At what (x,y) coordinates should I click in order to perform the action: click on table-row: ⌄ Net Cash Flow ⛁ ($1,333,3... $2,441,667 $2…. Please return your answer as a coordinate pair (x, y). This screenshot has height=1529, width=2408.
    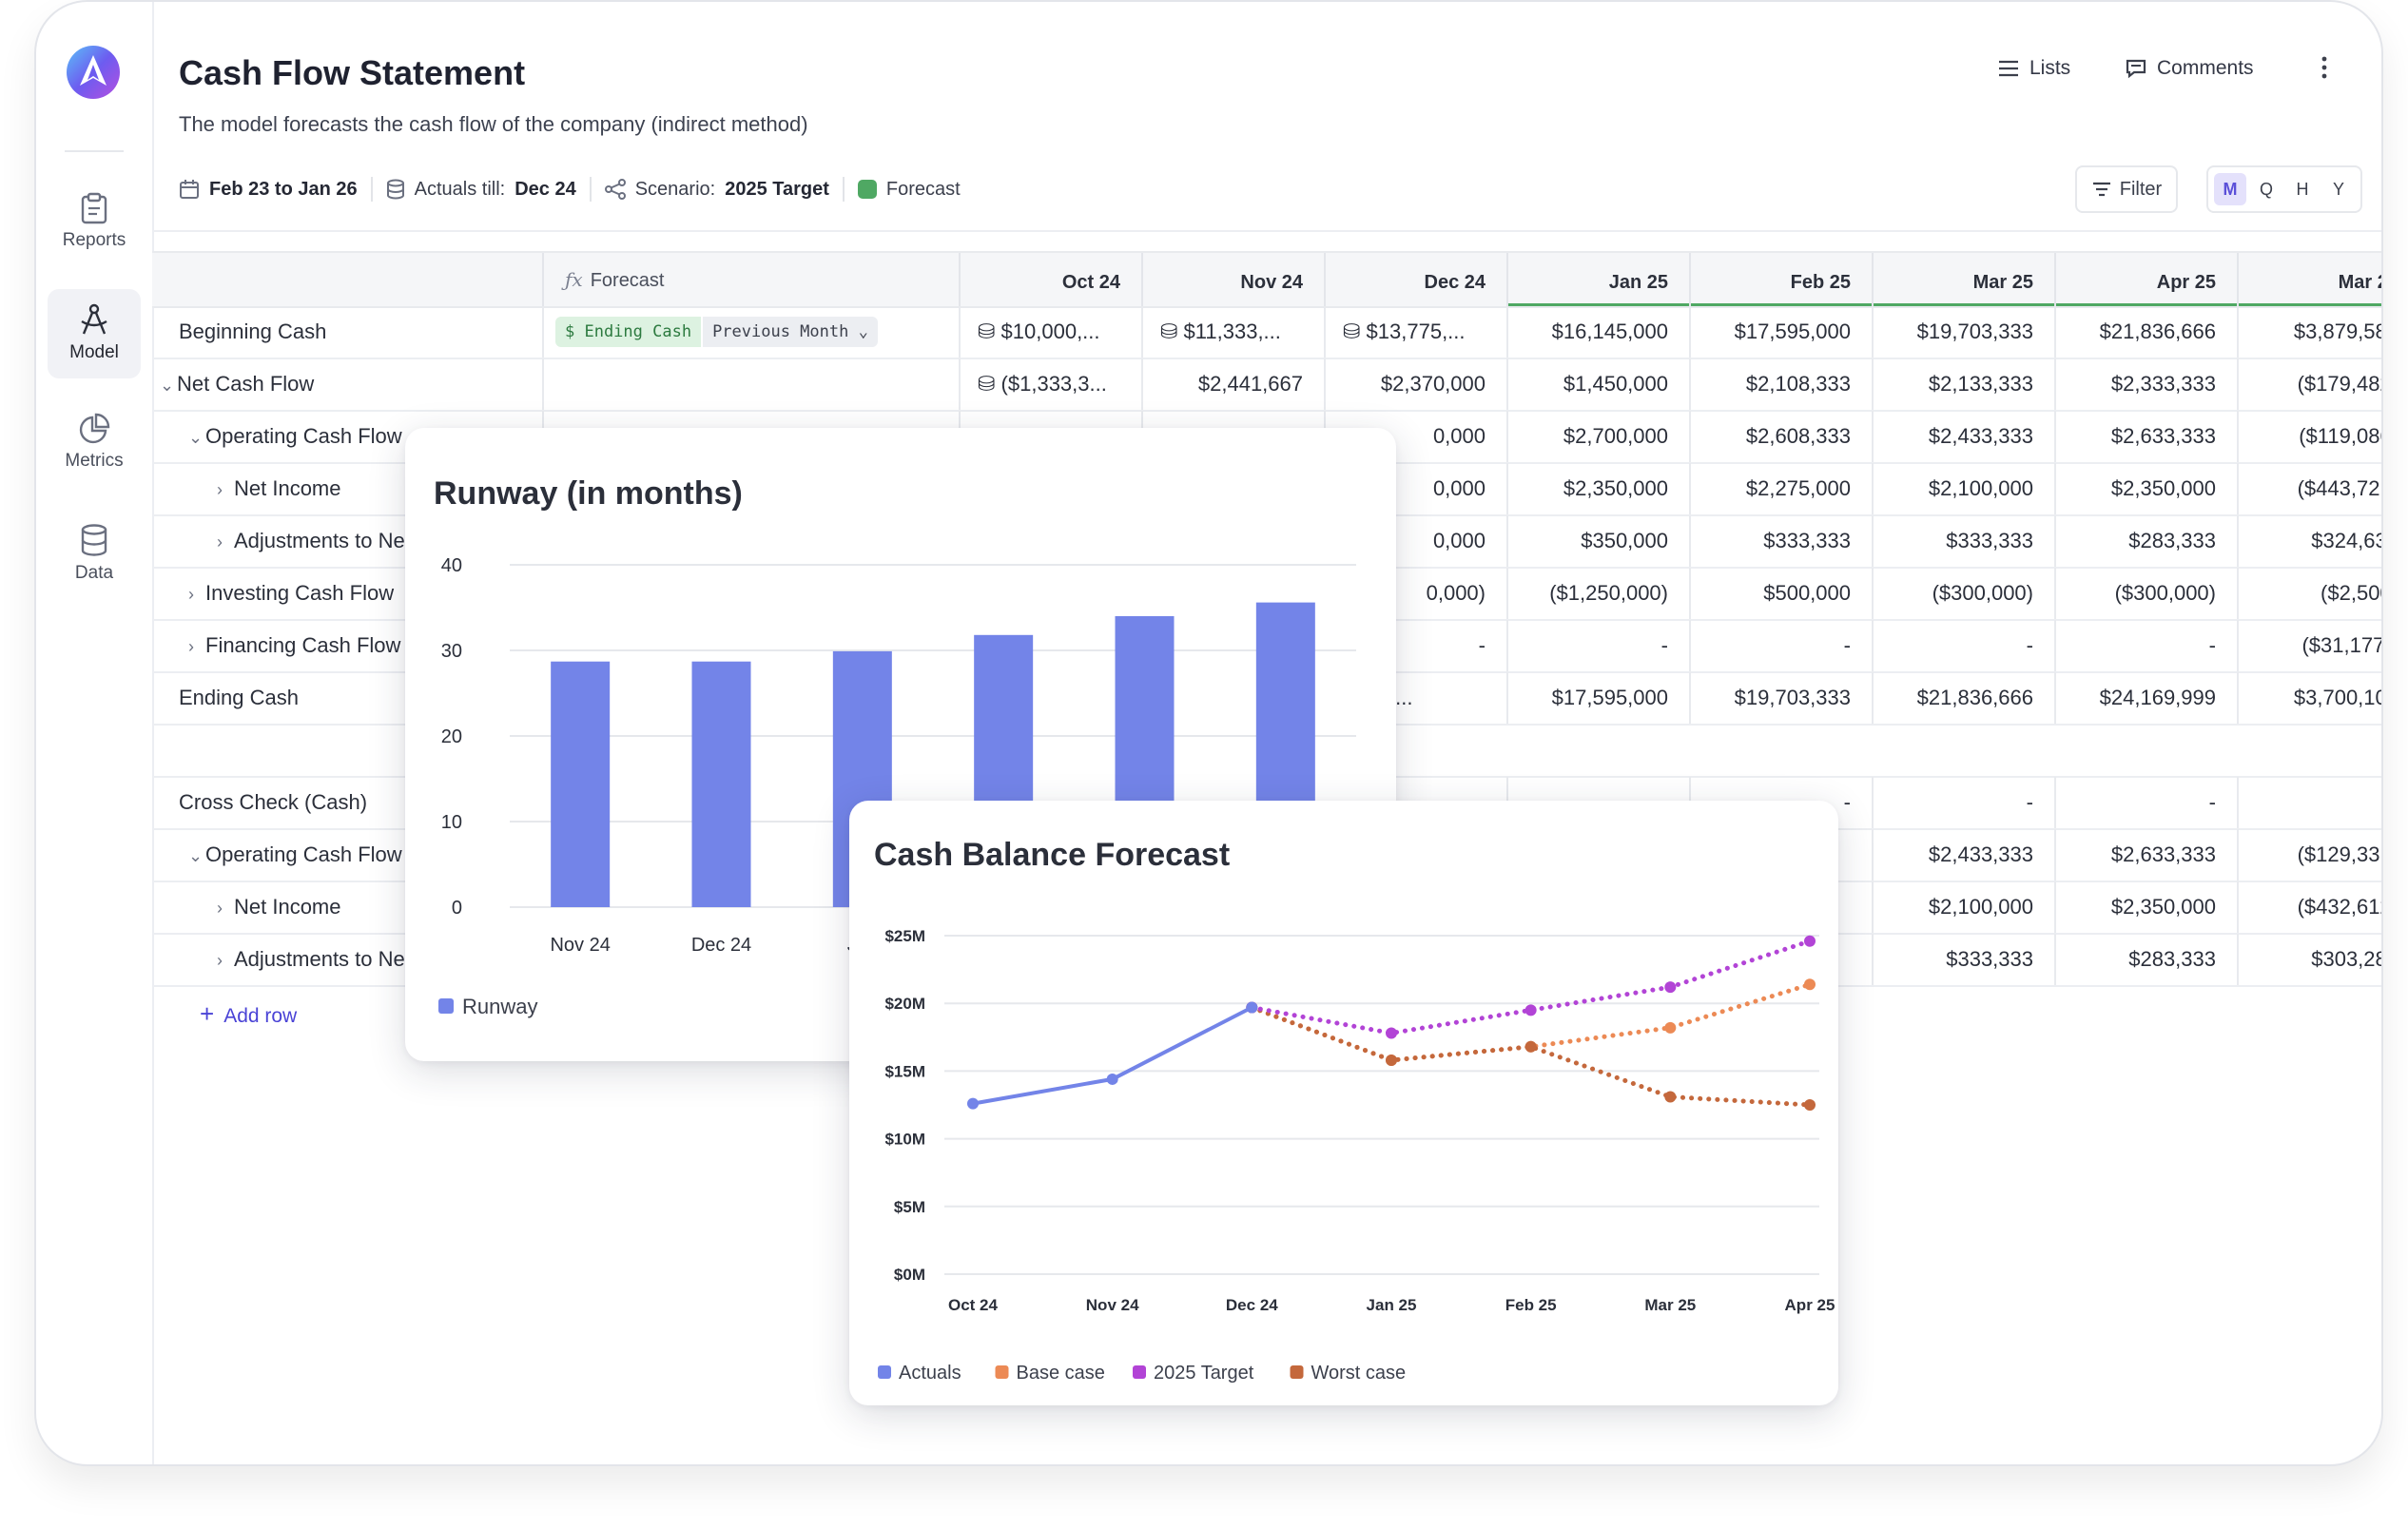
    Looking at the image, I should click on (1267, 385).